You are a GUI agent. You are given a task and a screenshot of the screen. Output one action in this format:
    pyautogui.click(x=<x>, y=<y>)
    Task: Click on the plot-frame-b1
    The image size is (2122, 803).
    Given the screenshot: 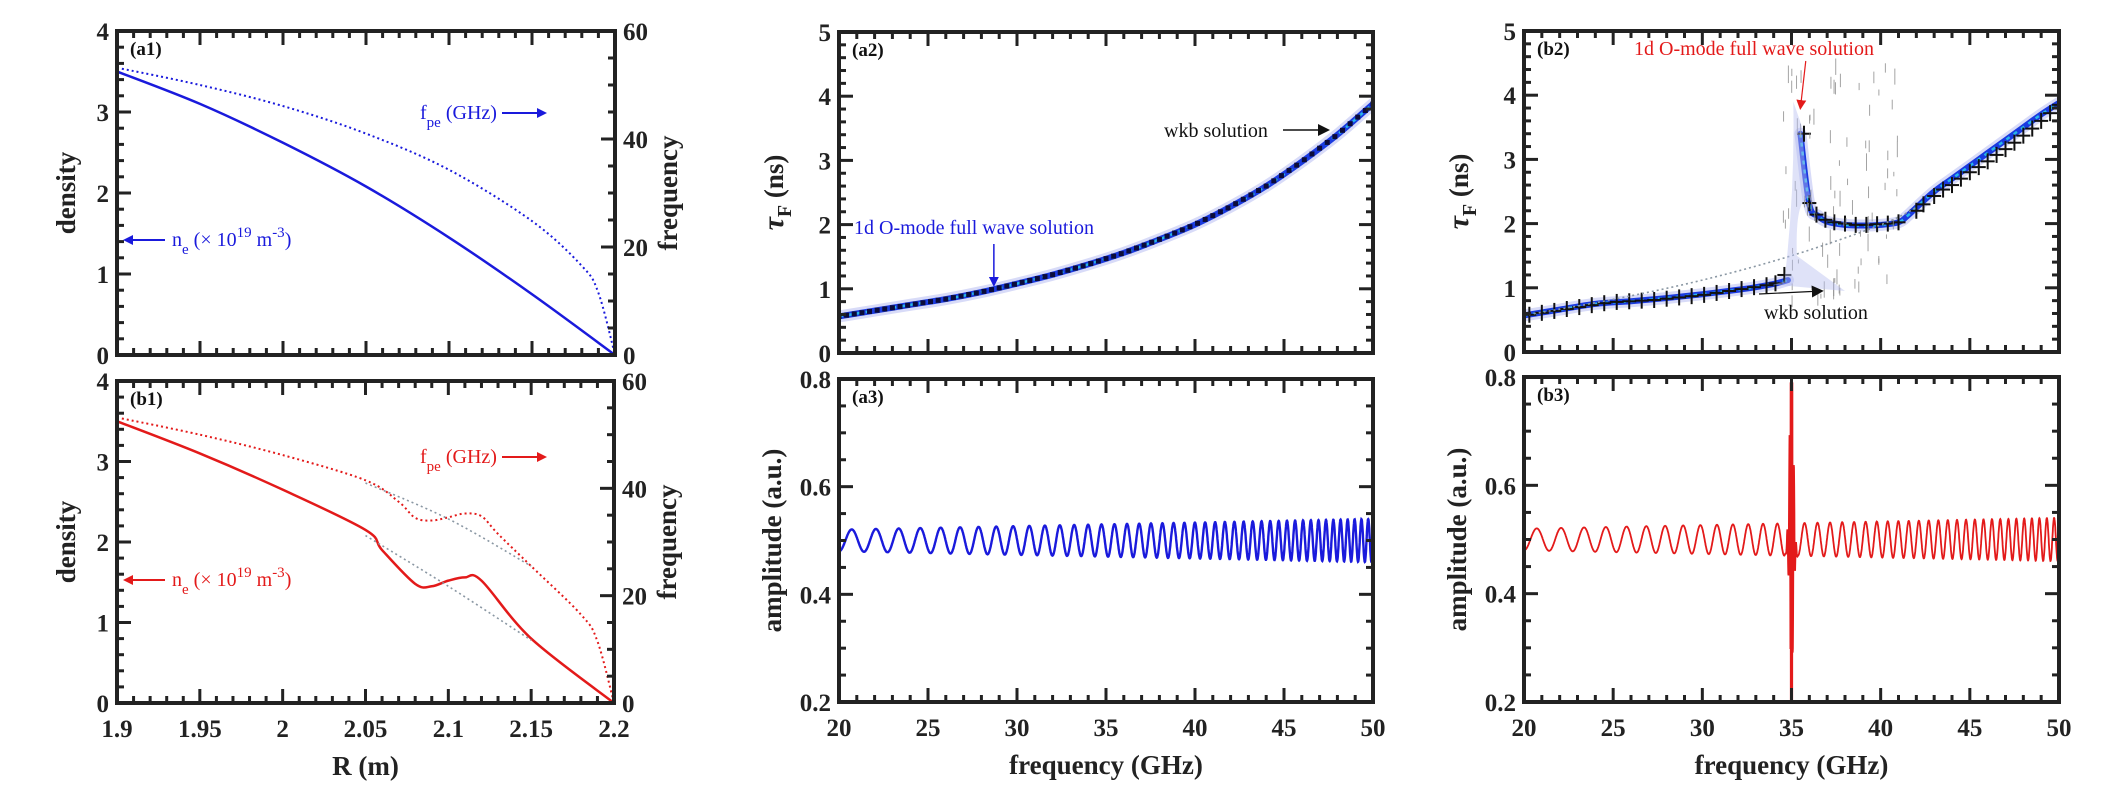 What is the action you would take?
    pyautogui.click(x=365, y=542)
    